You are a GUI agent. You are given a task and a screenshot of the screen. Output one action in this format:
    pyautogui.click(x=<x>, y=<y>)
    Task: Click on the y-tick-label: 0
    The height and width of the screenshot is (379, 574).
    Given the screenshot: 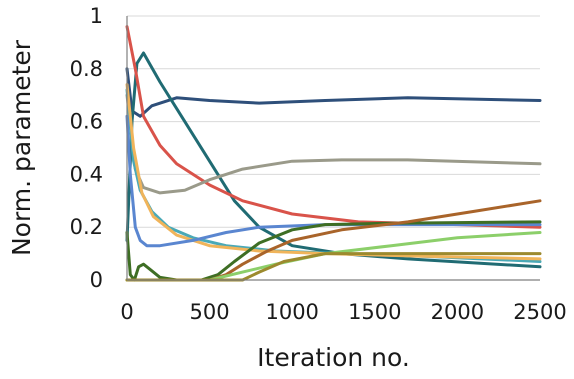 What is the action you would take?
    pyautogui.click(x=96, y=280)
    